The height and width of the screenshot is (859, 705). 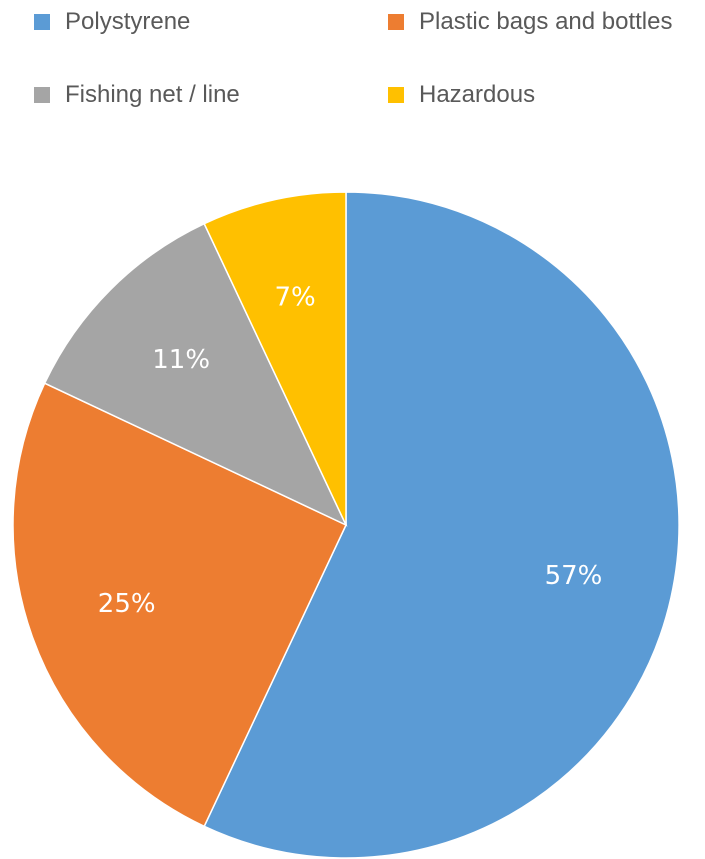 I want to click on legend-item-hazardous: Hazardous, so click(x=461, y=95).